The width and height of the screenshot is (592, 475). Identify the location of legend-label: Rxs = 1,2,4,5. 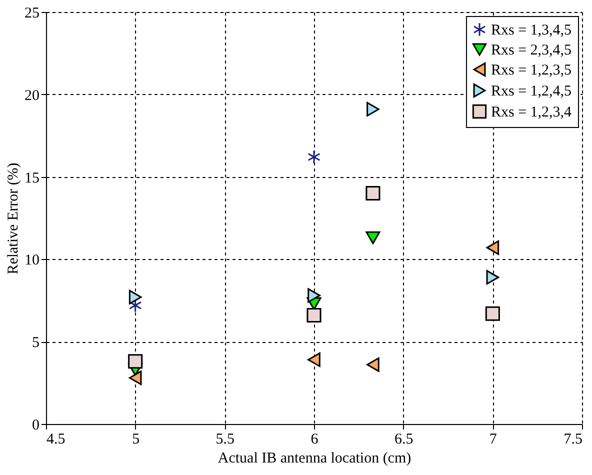
(531, 92).